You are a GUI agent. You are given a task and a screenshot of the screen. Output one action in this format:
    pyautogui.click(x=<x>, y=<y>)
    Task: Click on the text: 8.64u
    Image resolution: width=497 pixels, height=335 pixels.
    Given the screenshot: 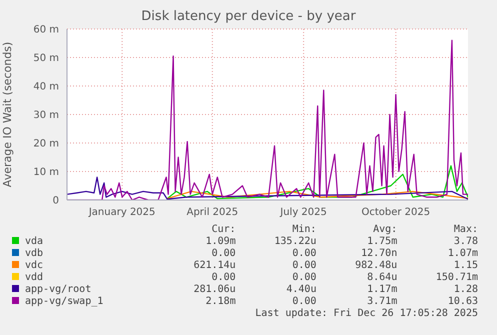 What is the action you would take?
    pyautogui.click(x=382, y=278)
    